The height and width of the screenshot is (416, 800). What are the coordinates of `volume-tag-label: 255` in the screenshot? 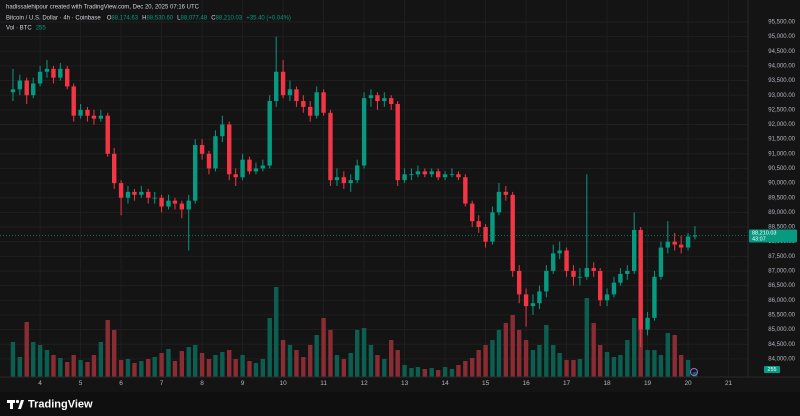 It's located at (771, 370).